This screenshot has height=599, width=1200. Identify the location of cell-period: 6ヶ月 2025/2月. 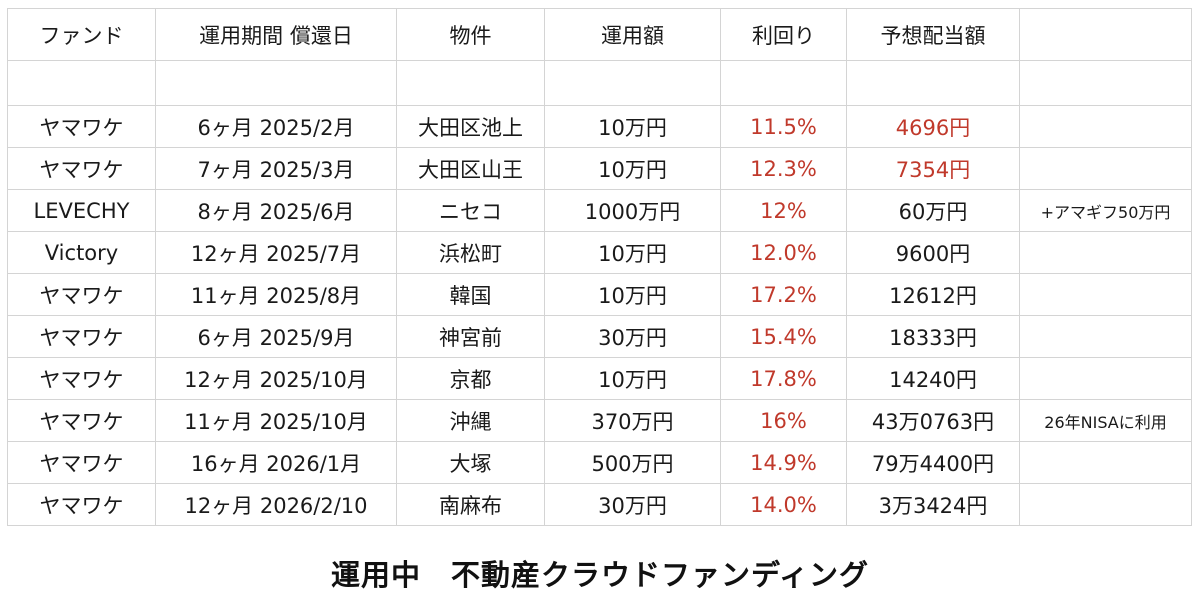
(276, 126).